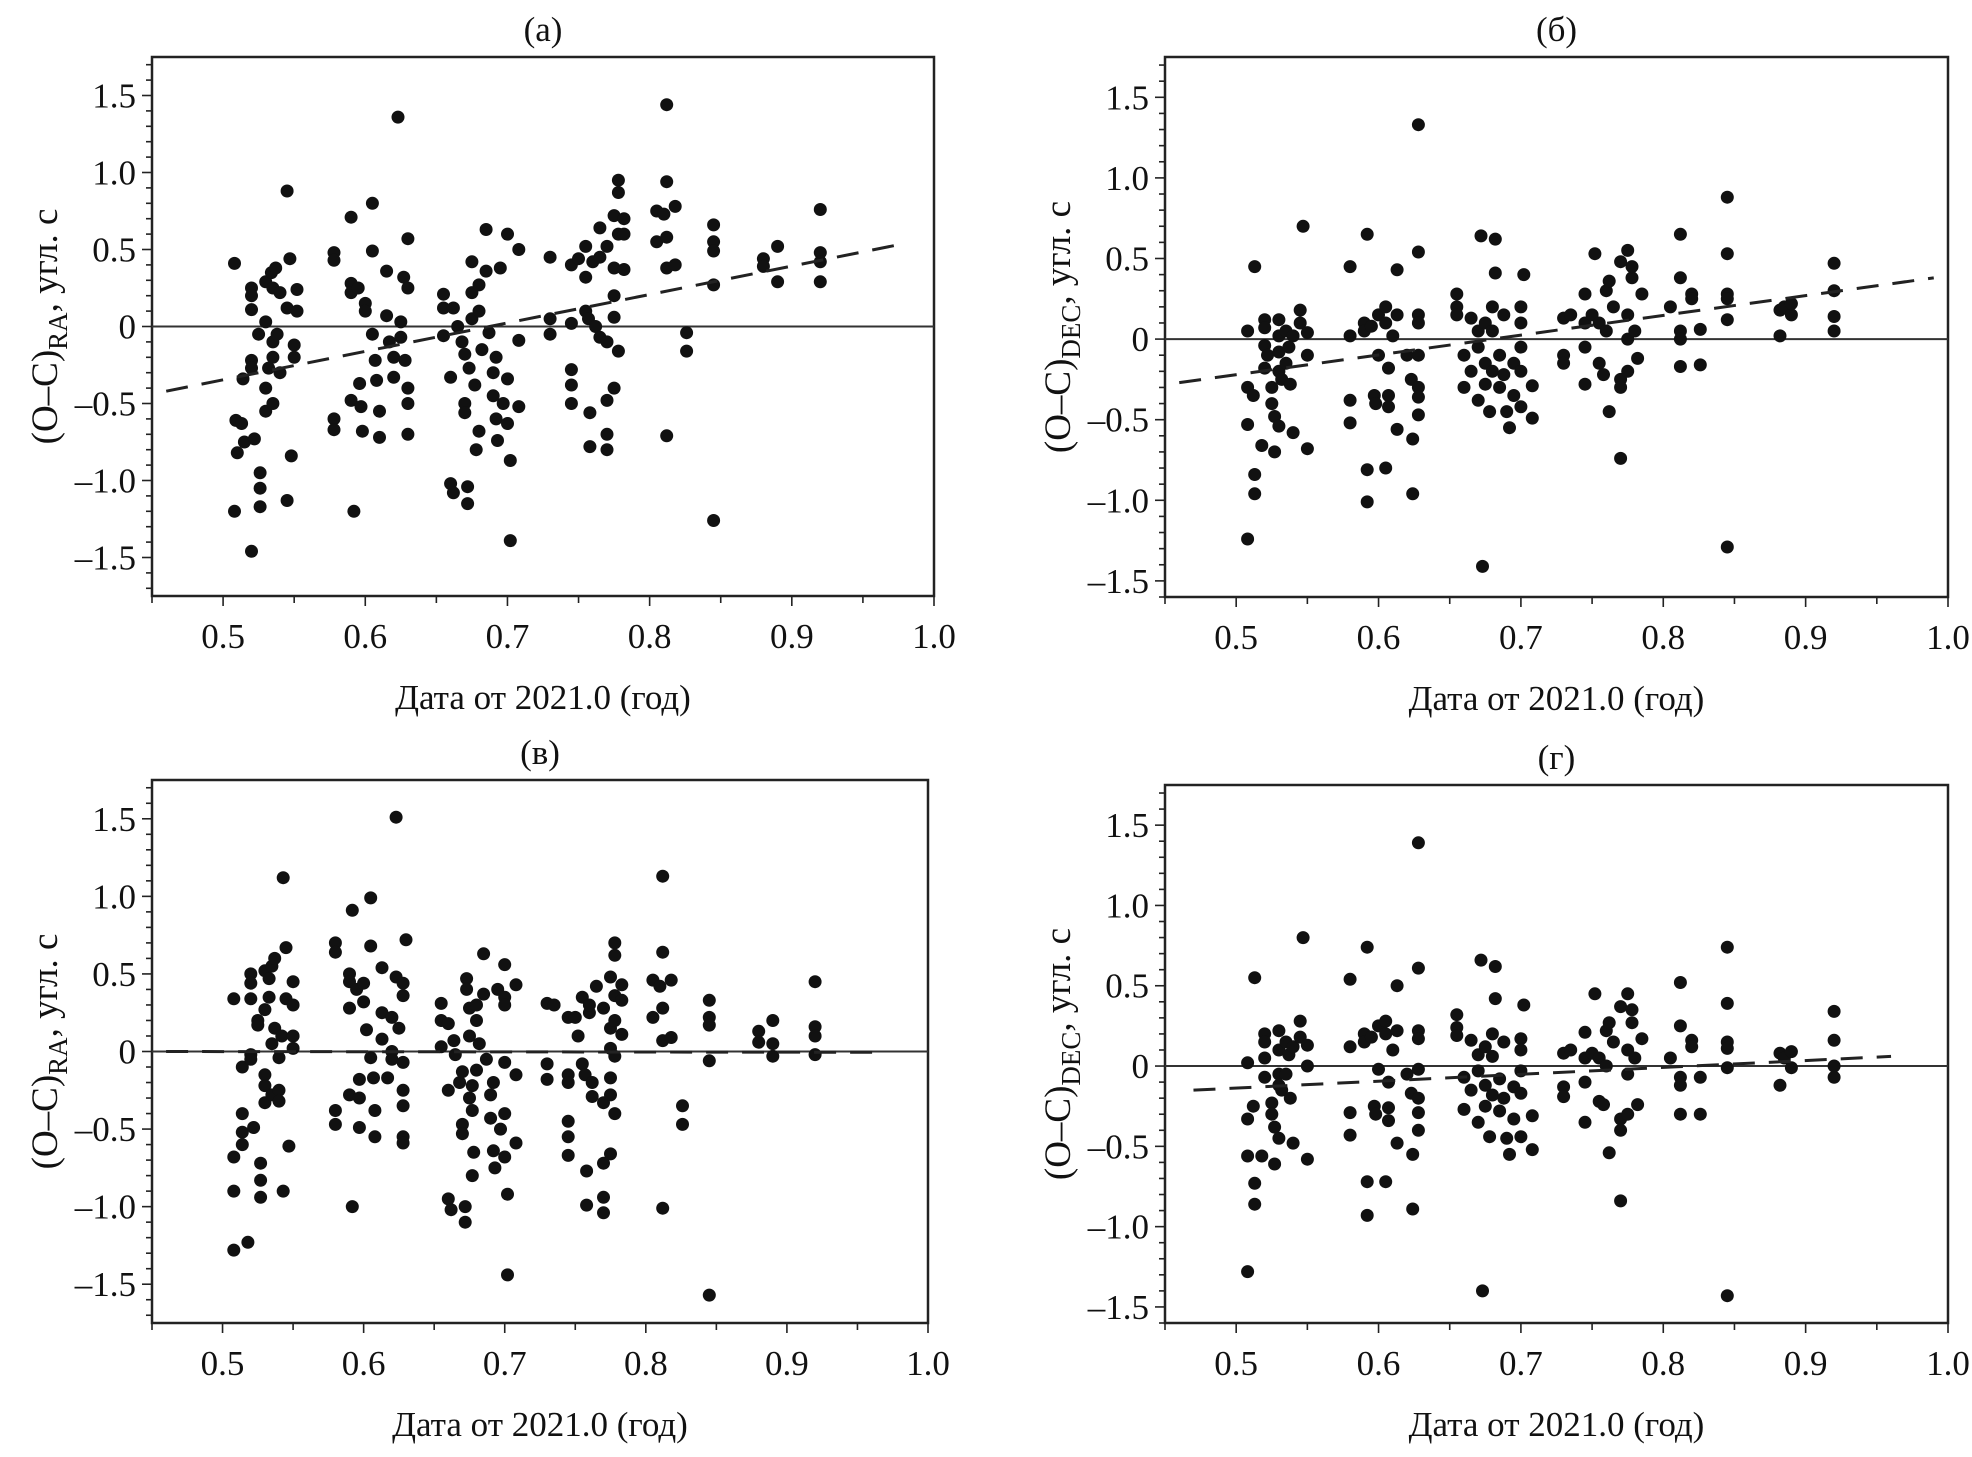  Describe the element at coordinates (1663, 637) in the screenshot. I see `x-tick-label: 0.8` at that location.